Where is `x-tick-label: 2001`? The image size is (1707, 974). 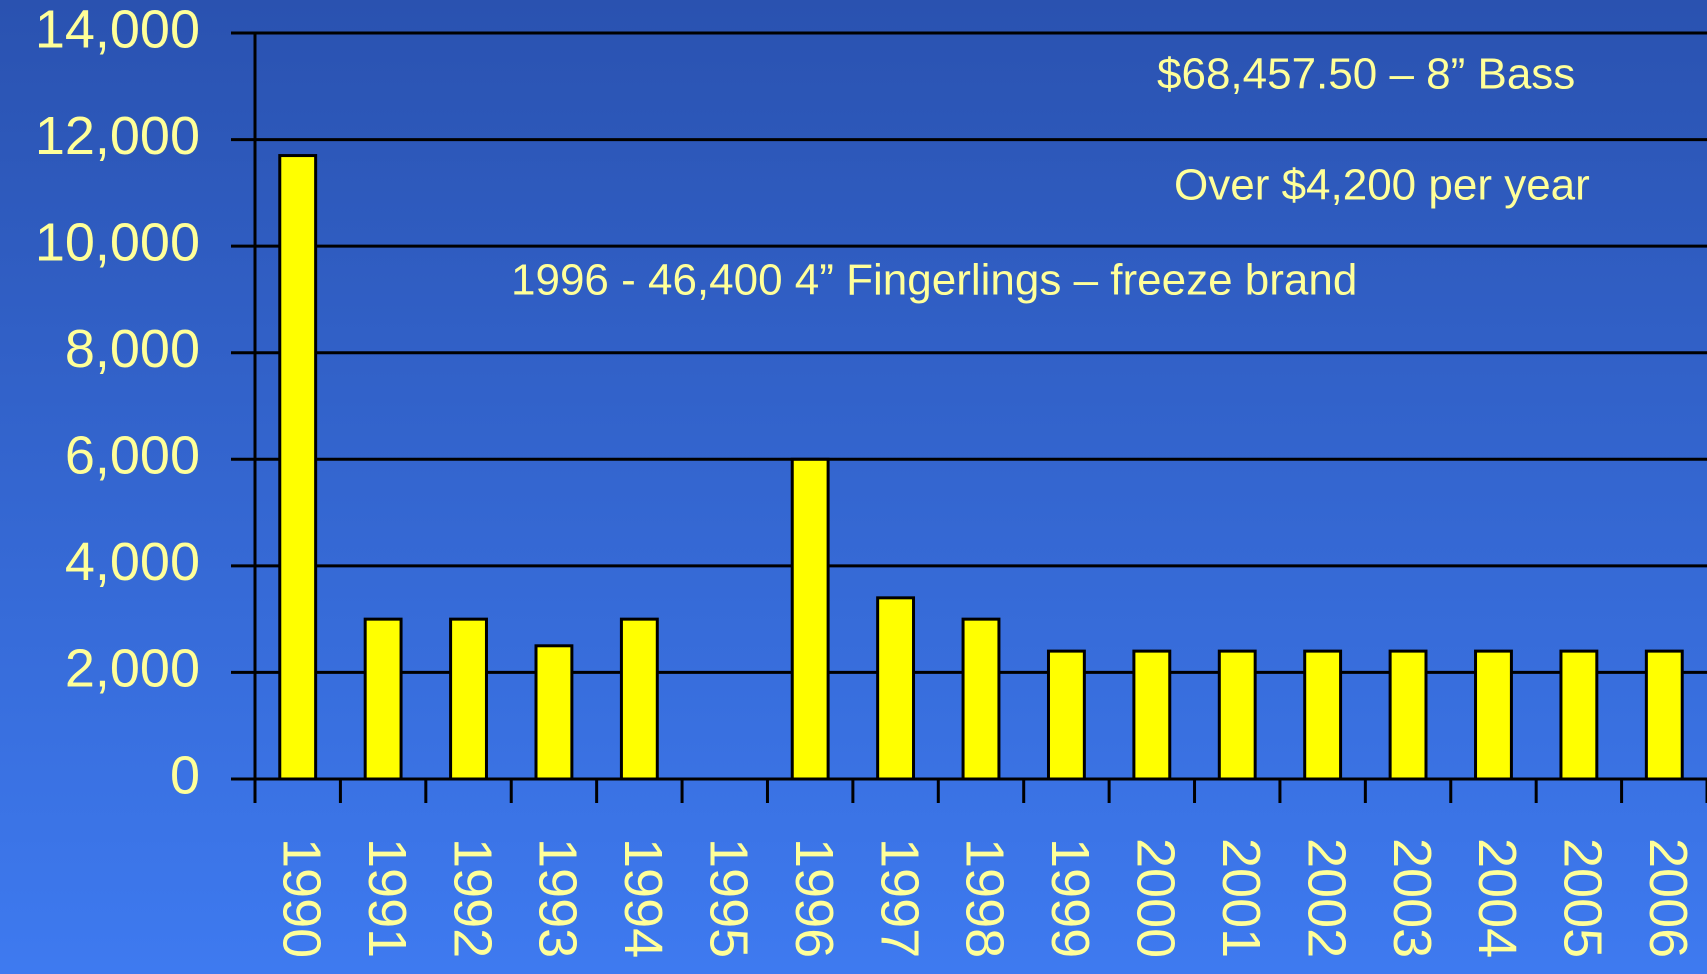
x-tick-label: 2001 is located at coordinates (1241, 898).